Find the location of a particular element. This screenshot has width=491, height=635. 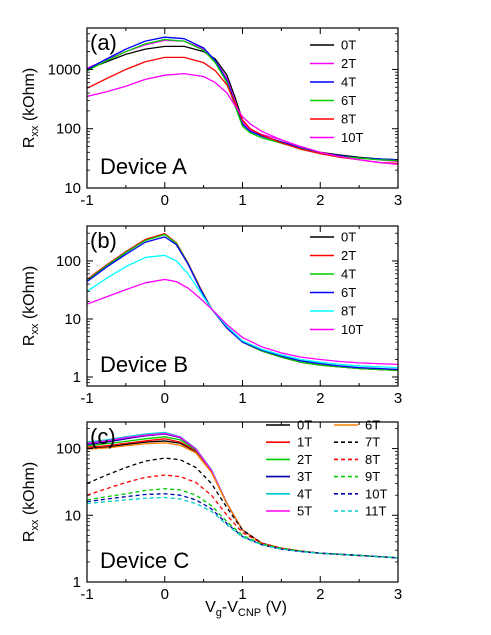

x-axis-title-unit: (V) is located at coordinates (274, 607).